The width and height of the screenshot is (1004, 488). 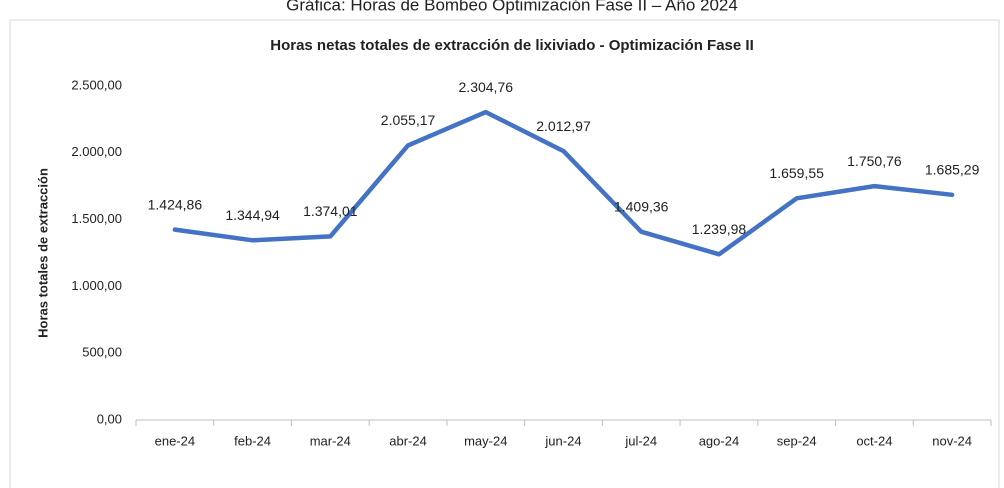 What do you see at coordinates (42, 253) in the screenshot?
I see `y-axis-label: Horas totales de extracción` at bounding box center [42, 253].